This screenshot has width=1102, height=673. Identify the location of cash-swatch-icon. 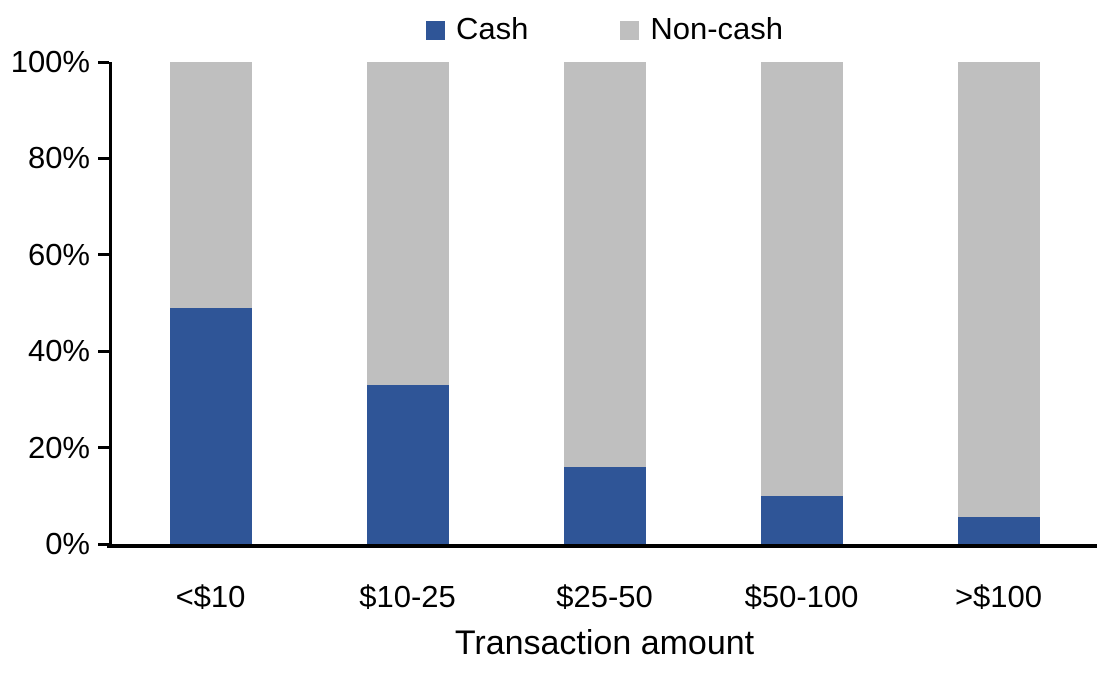
(435, 30).